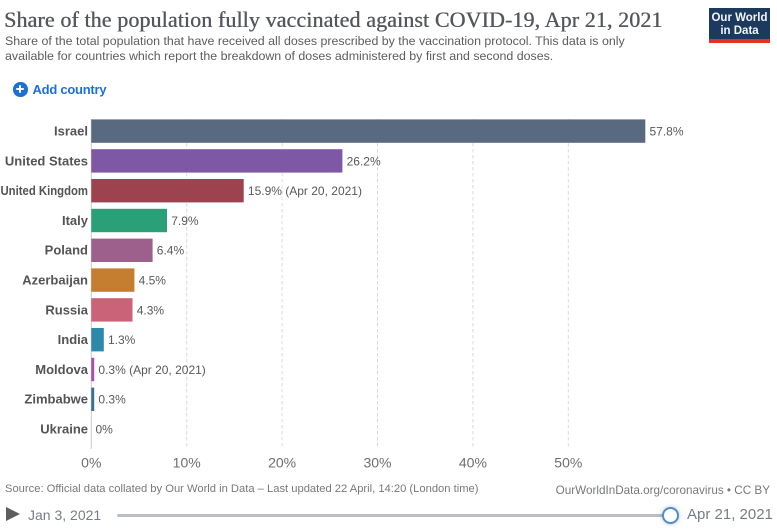  What do you see at coordinates (61, 369) in the screenshot?
I see `svg-text: Moldova` at bounding box center [61, 369].